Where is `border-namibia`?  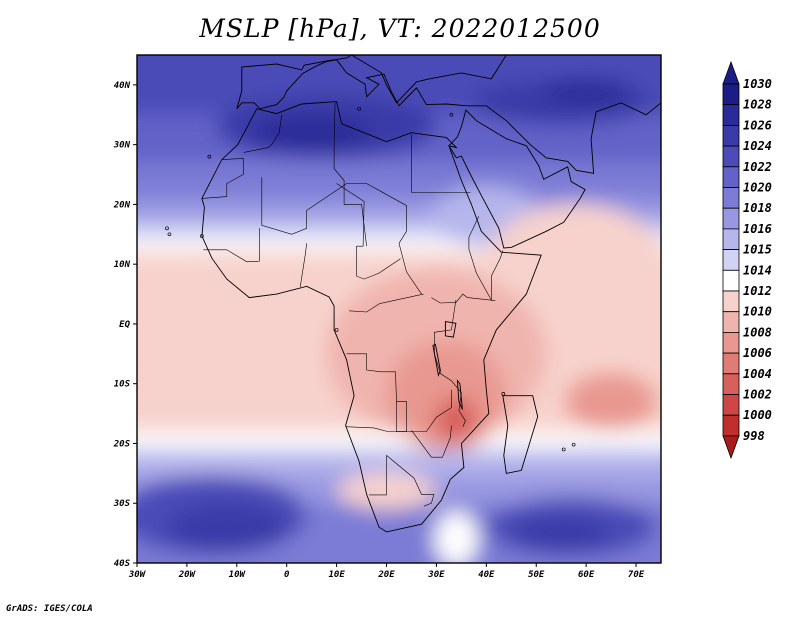 border-namibia is located at coordinates (378, 475).